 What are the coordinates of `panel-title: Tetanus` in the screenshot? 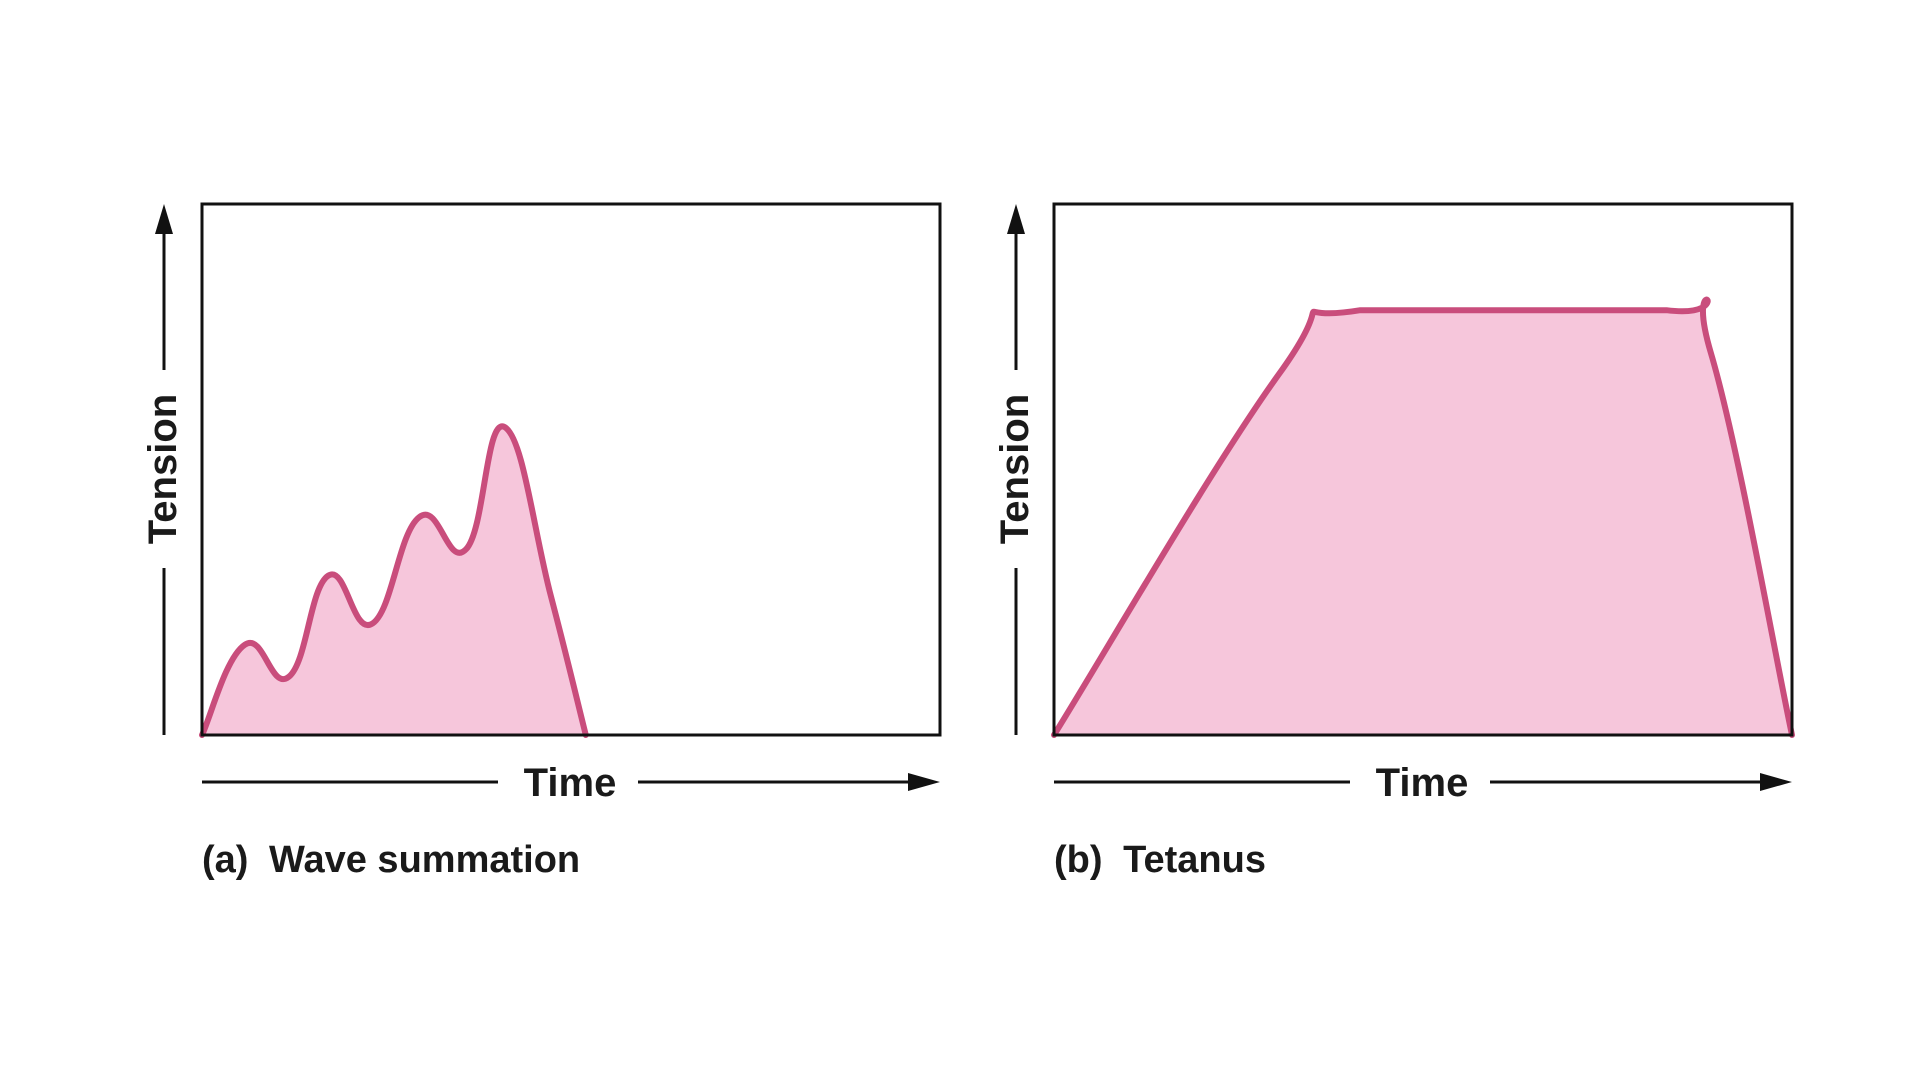 It's located at (1194, 860).